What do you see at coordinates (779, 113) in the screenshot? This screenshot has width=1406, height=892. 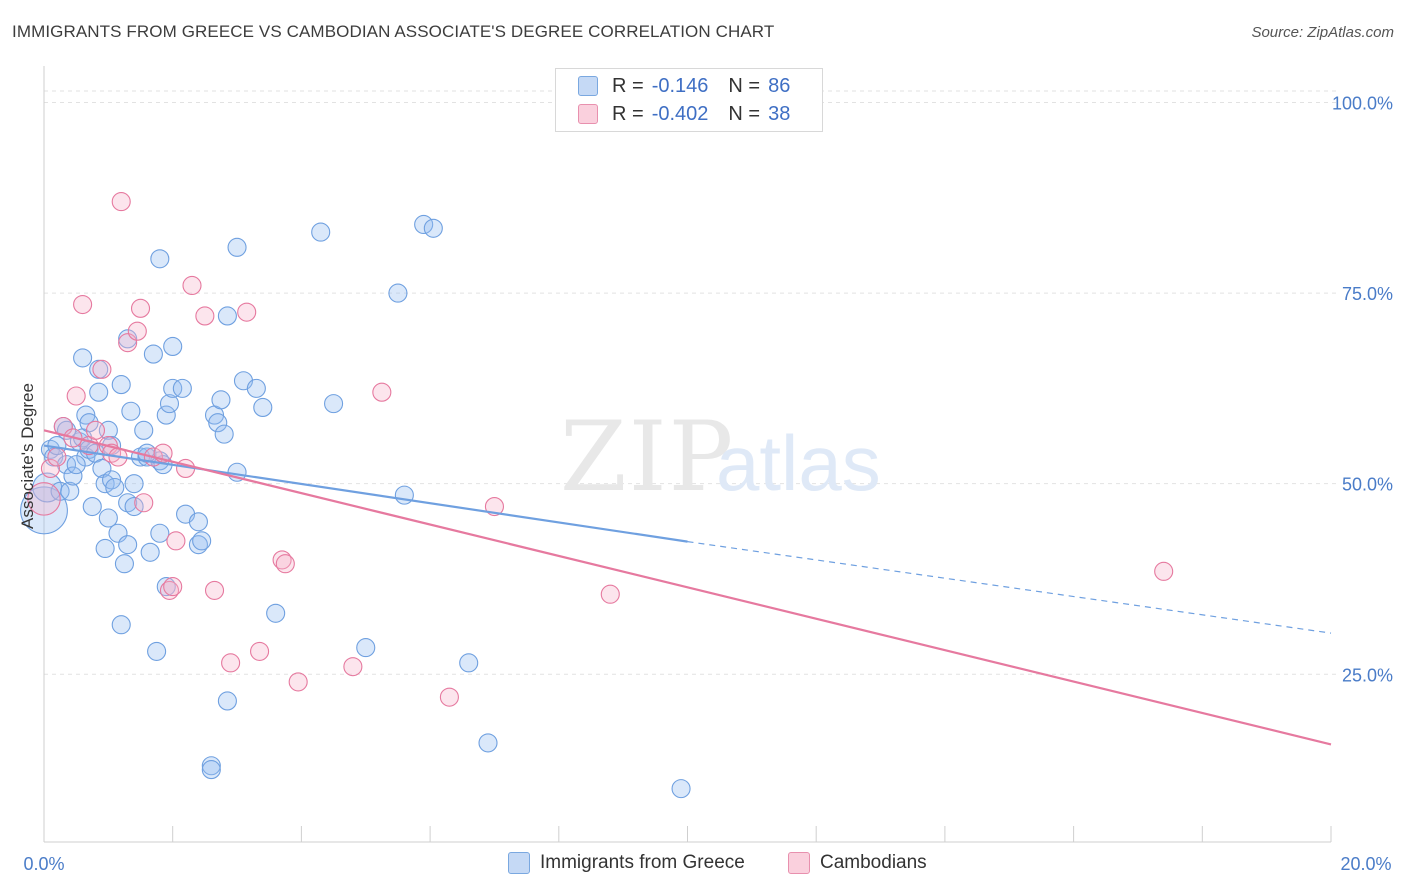 I see `legend-n-value: 38` at bounding box center [779, 113].